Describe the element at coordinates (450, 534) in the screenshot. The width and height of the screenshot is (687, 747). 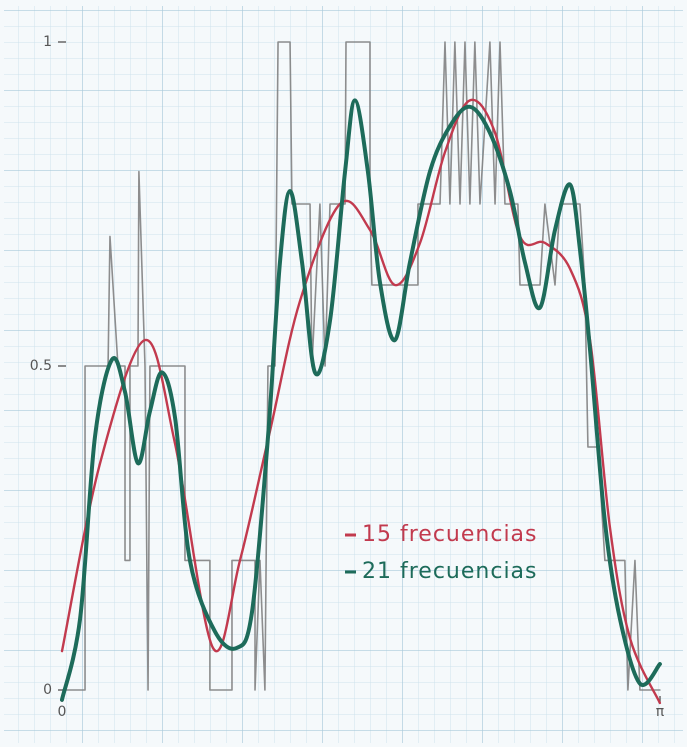
I see `legend-label: 15 frecuencias` at that location.